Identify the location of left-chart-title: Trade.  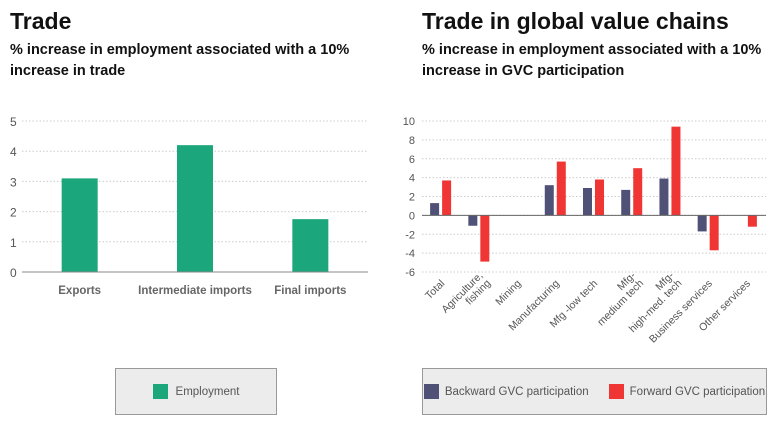
(41, 21).